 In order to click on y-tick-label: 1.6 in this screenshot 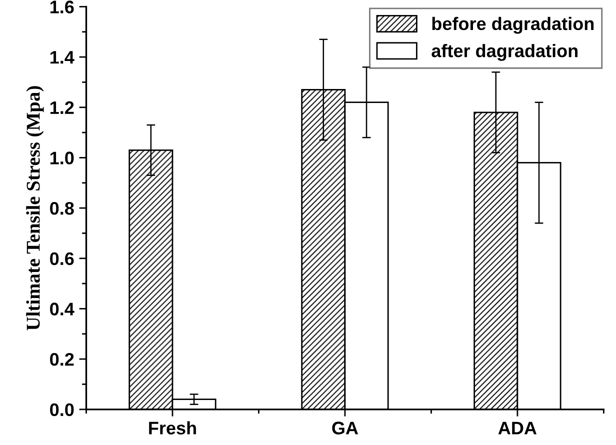, I will do `click(62, 7)`.